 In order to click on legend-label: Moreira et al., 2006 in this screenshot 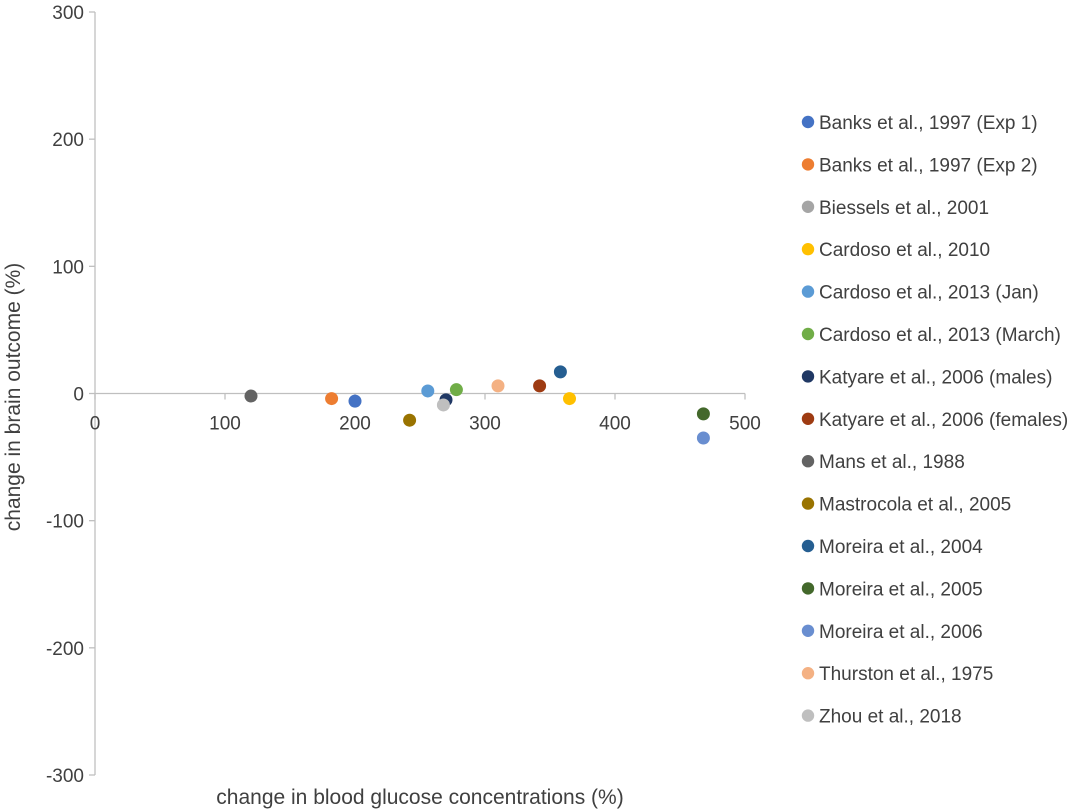, I will do `click(901, 632)`.